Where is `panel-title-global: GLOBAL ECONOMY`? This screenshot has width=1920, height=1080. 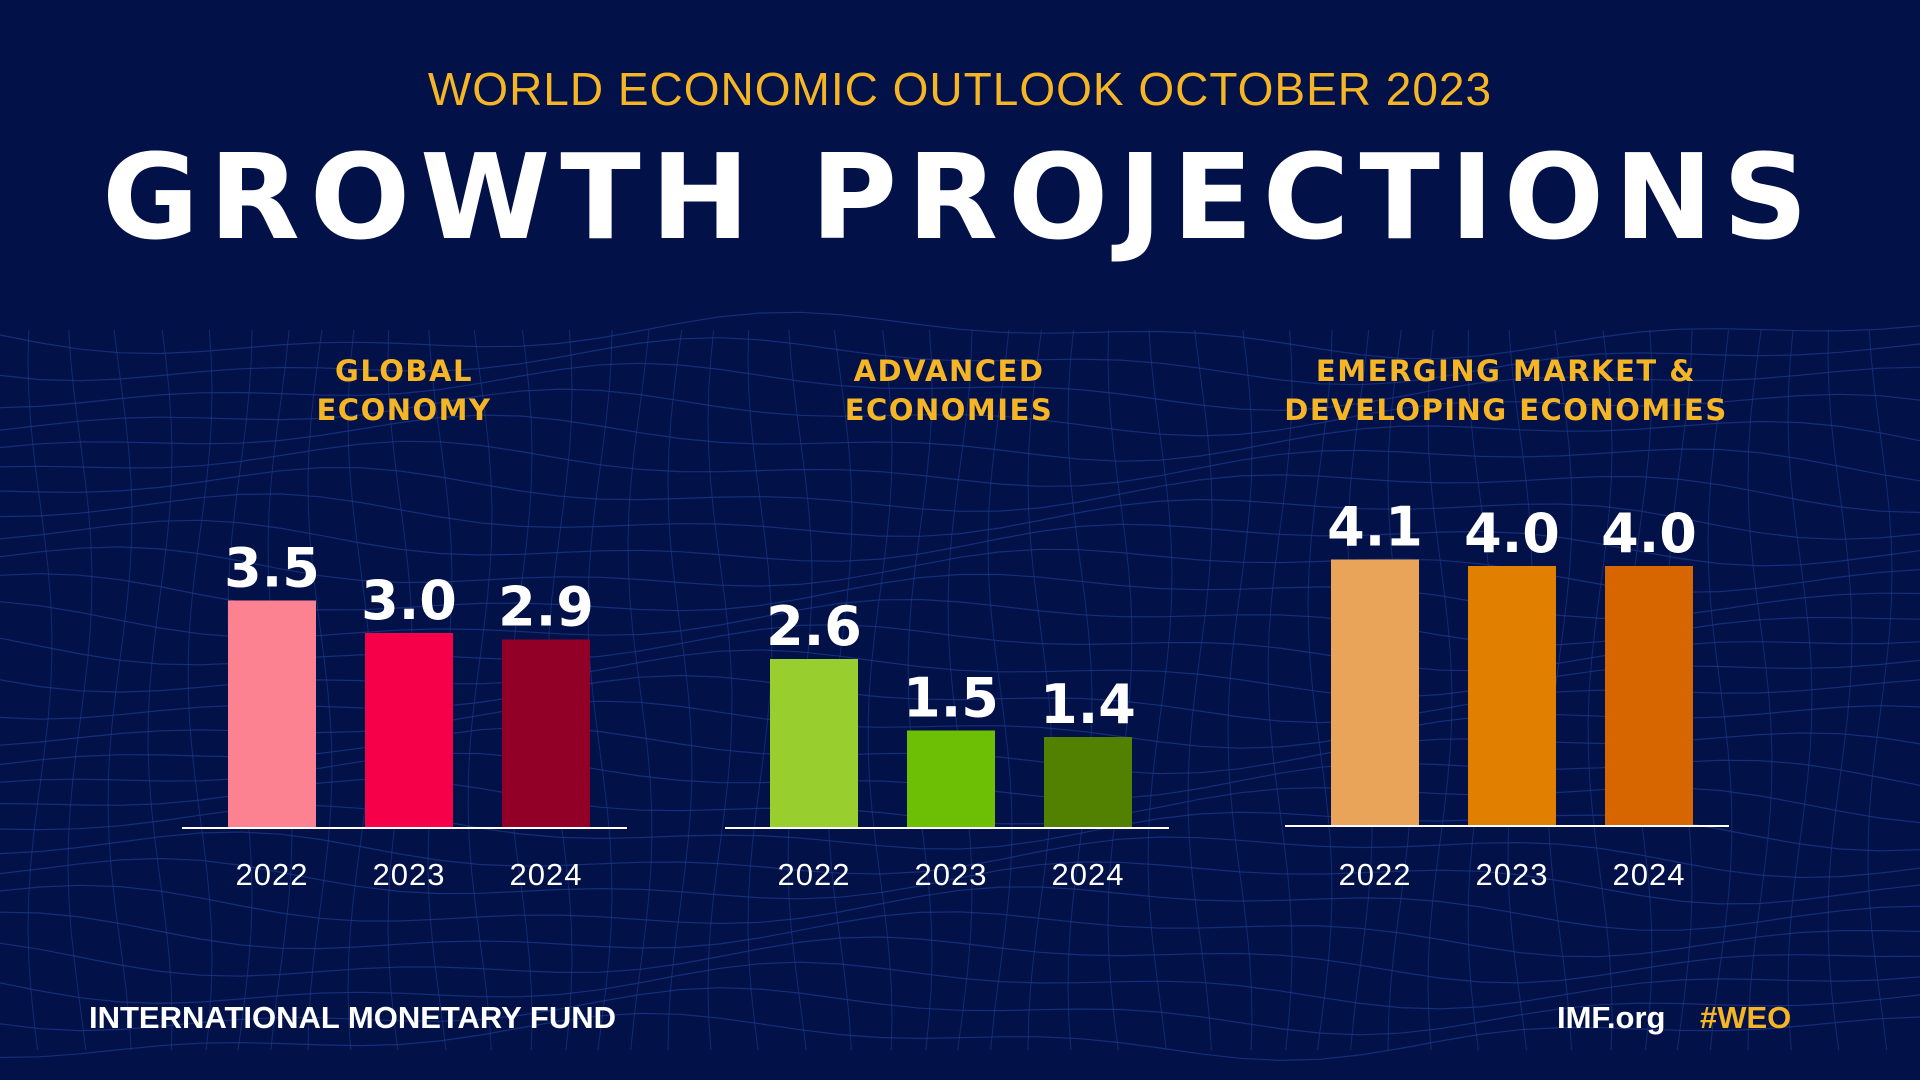 panel-title-global: GLOBAL ECONOMY is located at coordinates (404, 391).